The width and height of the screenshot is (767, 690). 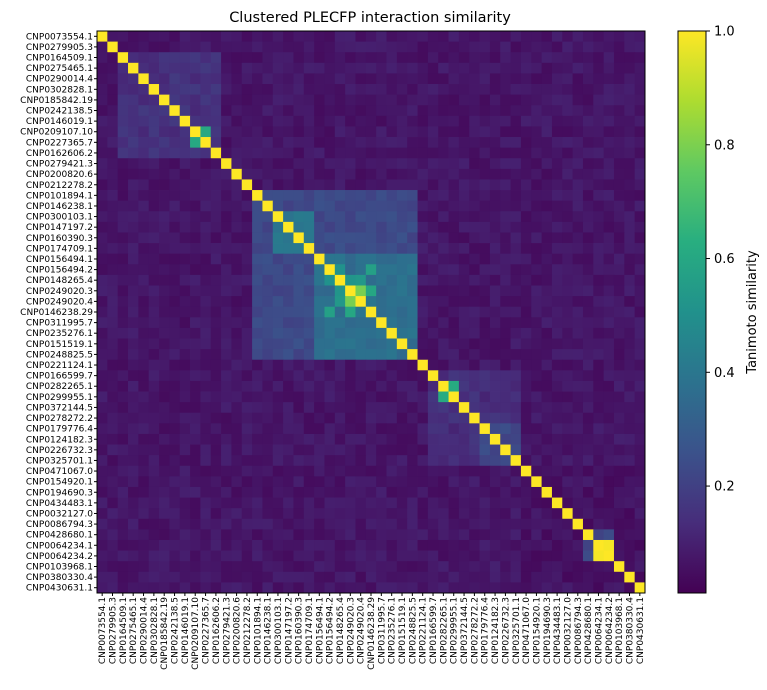 What do you see at coordinates (59, 207) in the screenshot?
I see `y-tick-label: CNP0146238.1` at bounding box center [59, 207].